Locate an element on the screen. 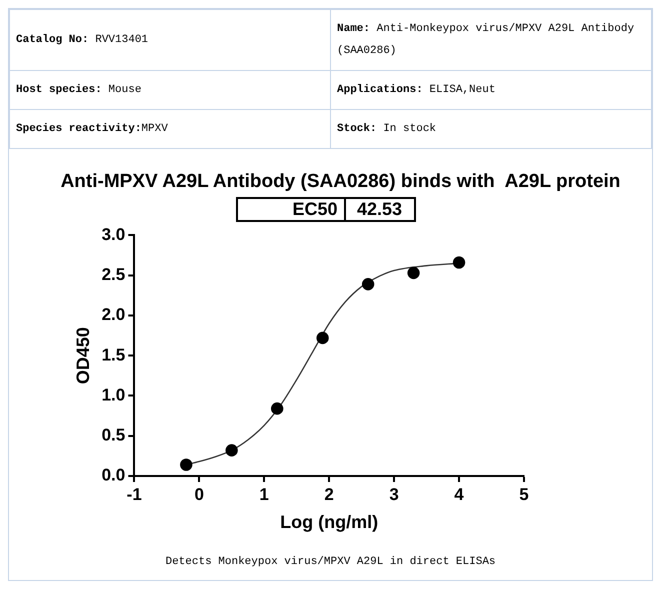 This screenshot has width=661, height=592. x-tick-label: 2 is located at coordinates (329, 494).